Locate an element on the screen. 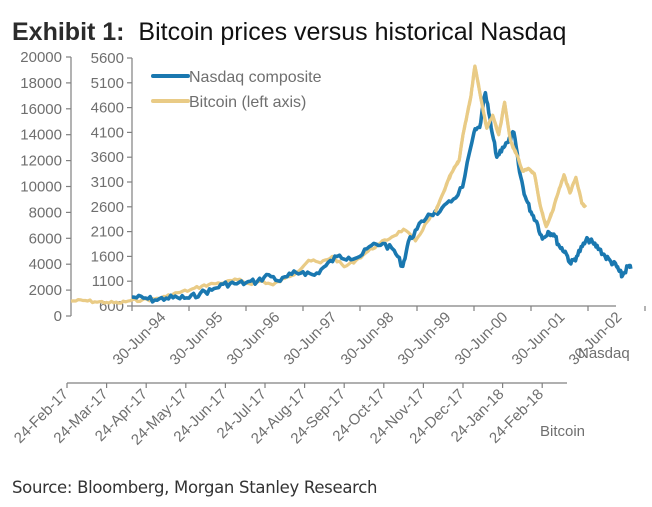 The height and width of the screenshot is (507, 652). y-left-tick-label: 10000 is located at coordinates (41, 187).